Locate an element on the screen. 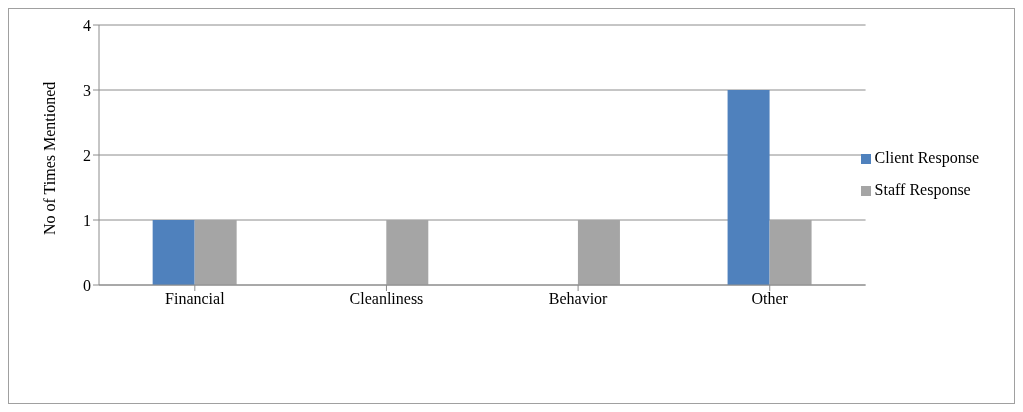 This screenshot has width=1023, height=412. y-tick-label: 3 is located at coordinates (87, 90).